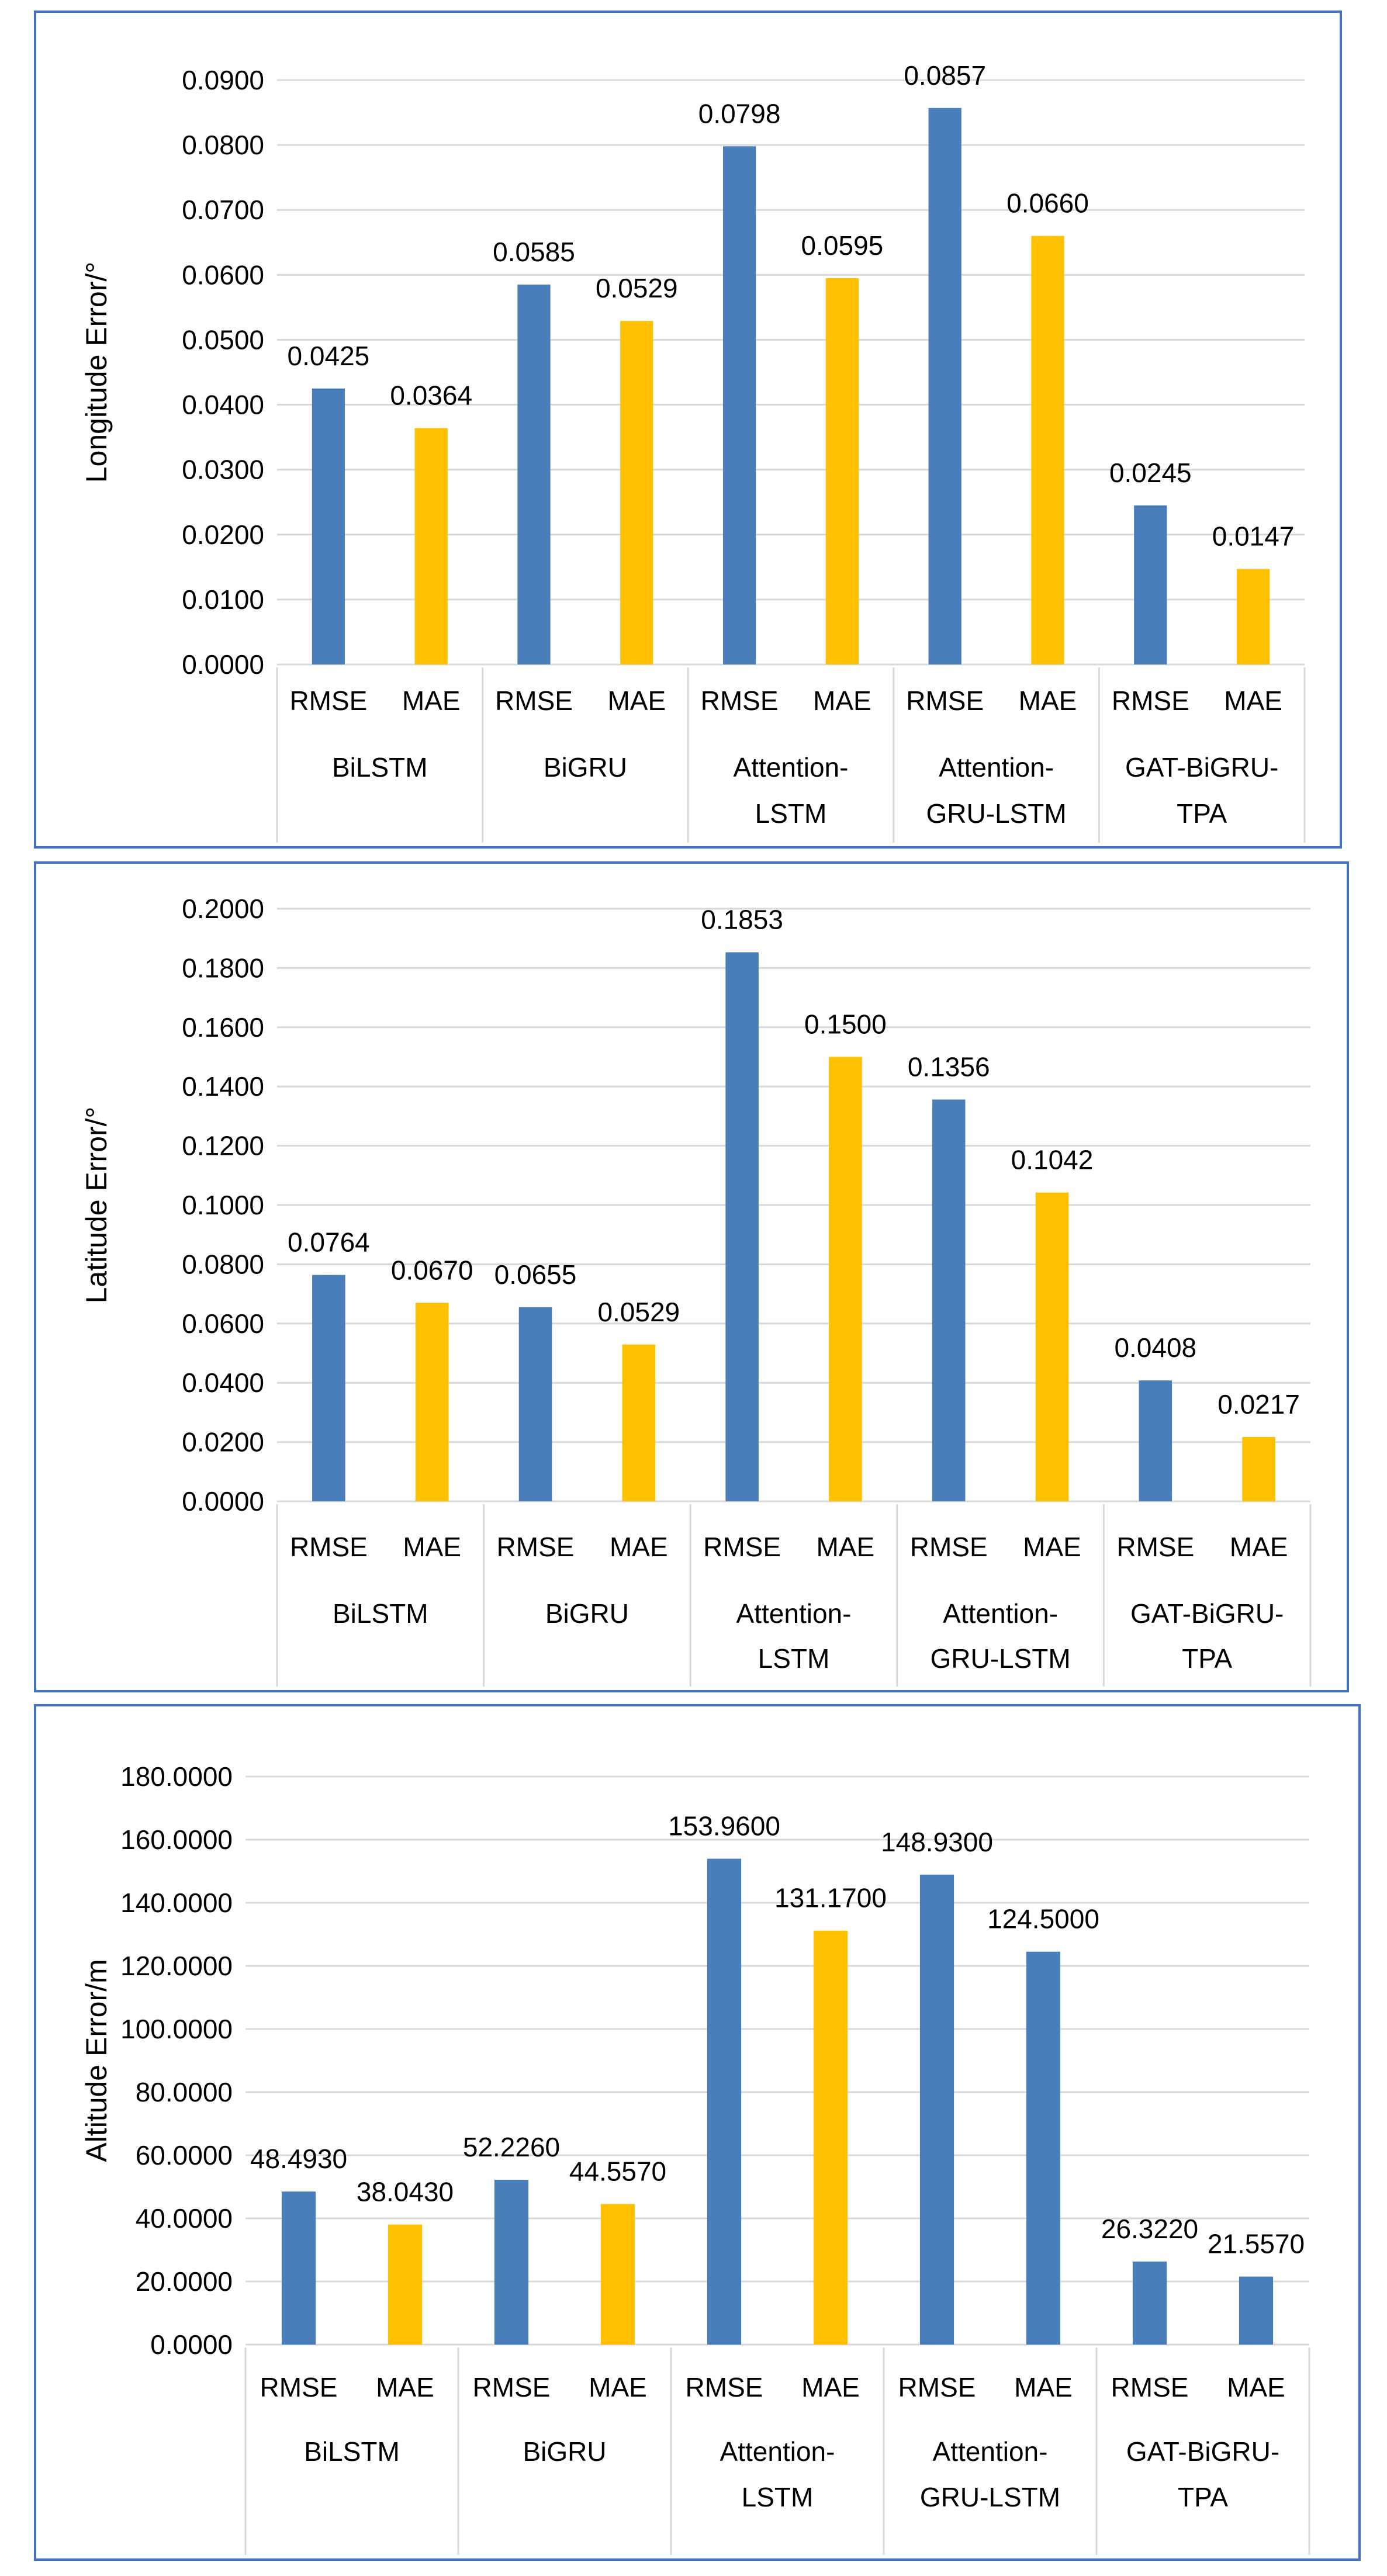 The image size is (1387, 2576). What do you see at coordinates (176, 1903) in the screenshot?
I see `y-tick-label: 140.0000` at bounding box center [176, 1903].